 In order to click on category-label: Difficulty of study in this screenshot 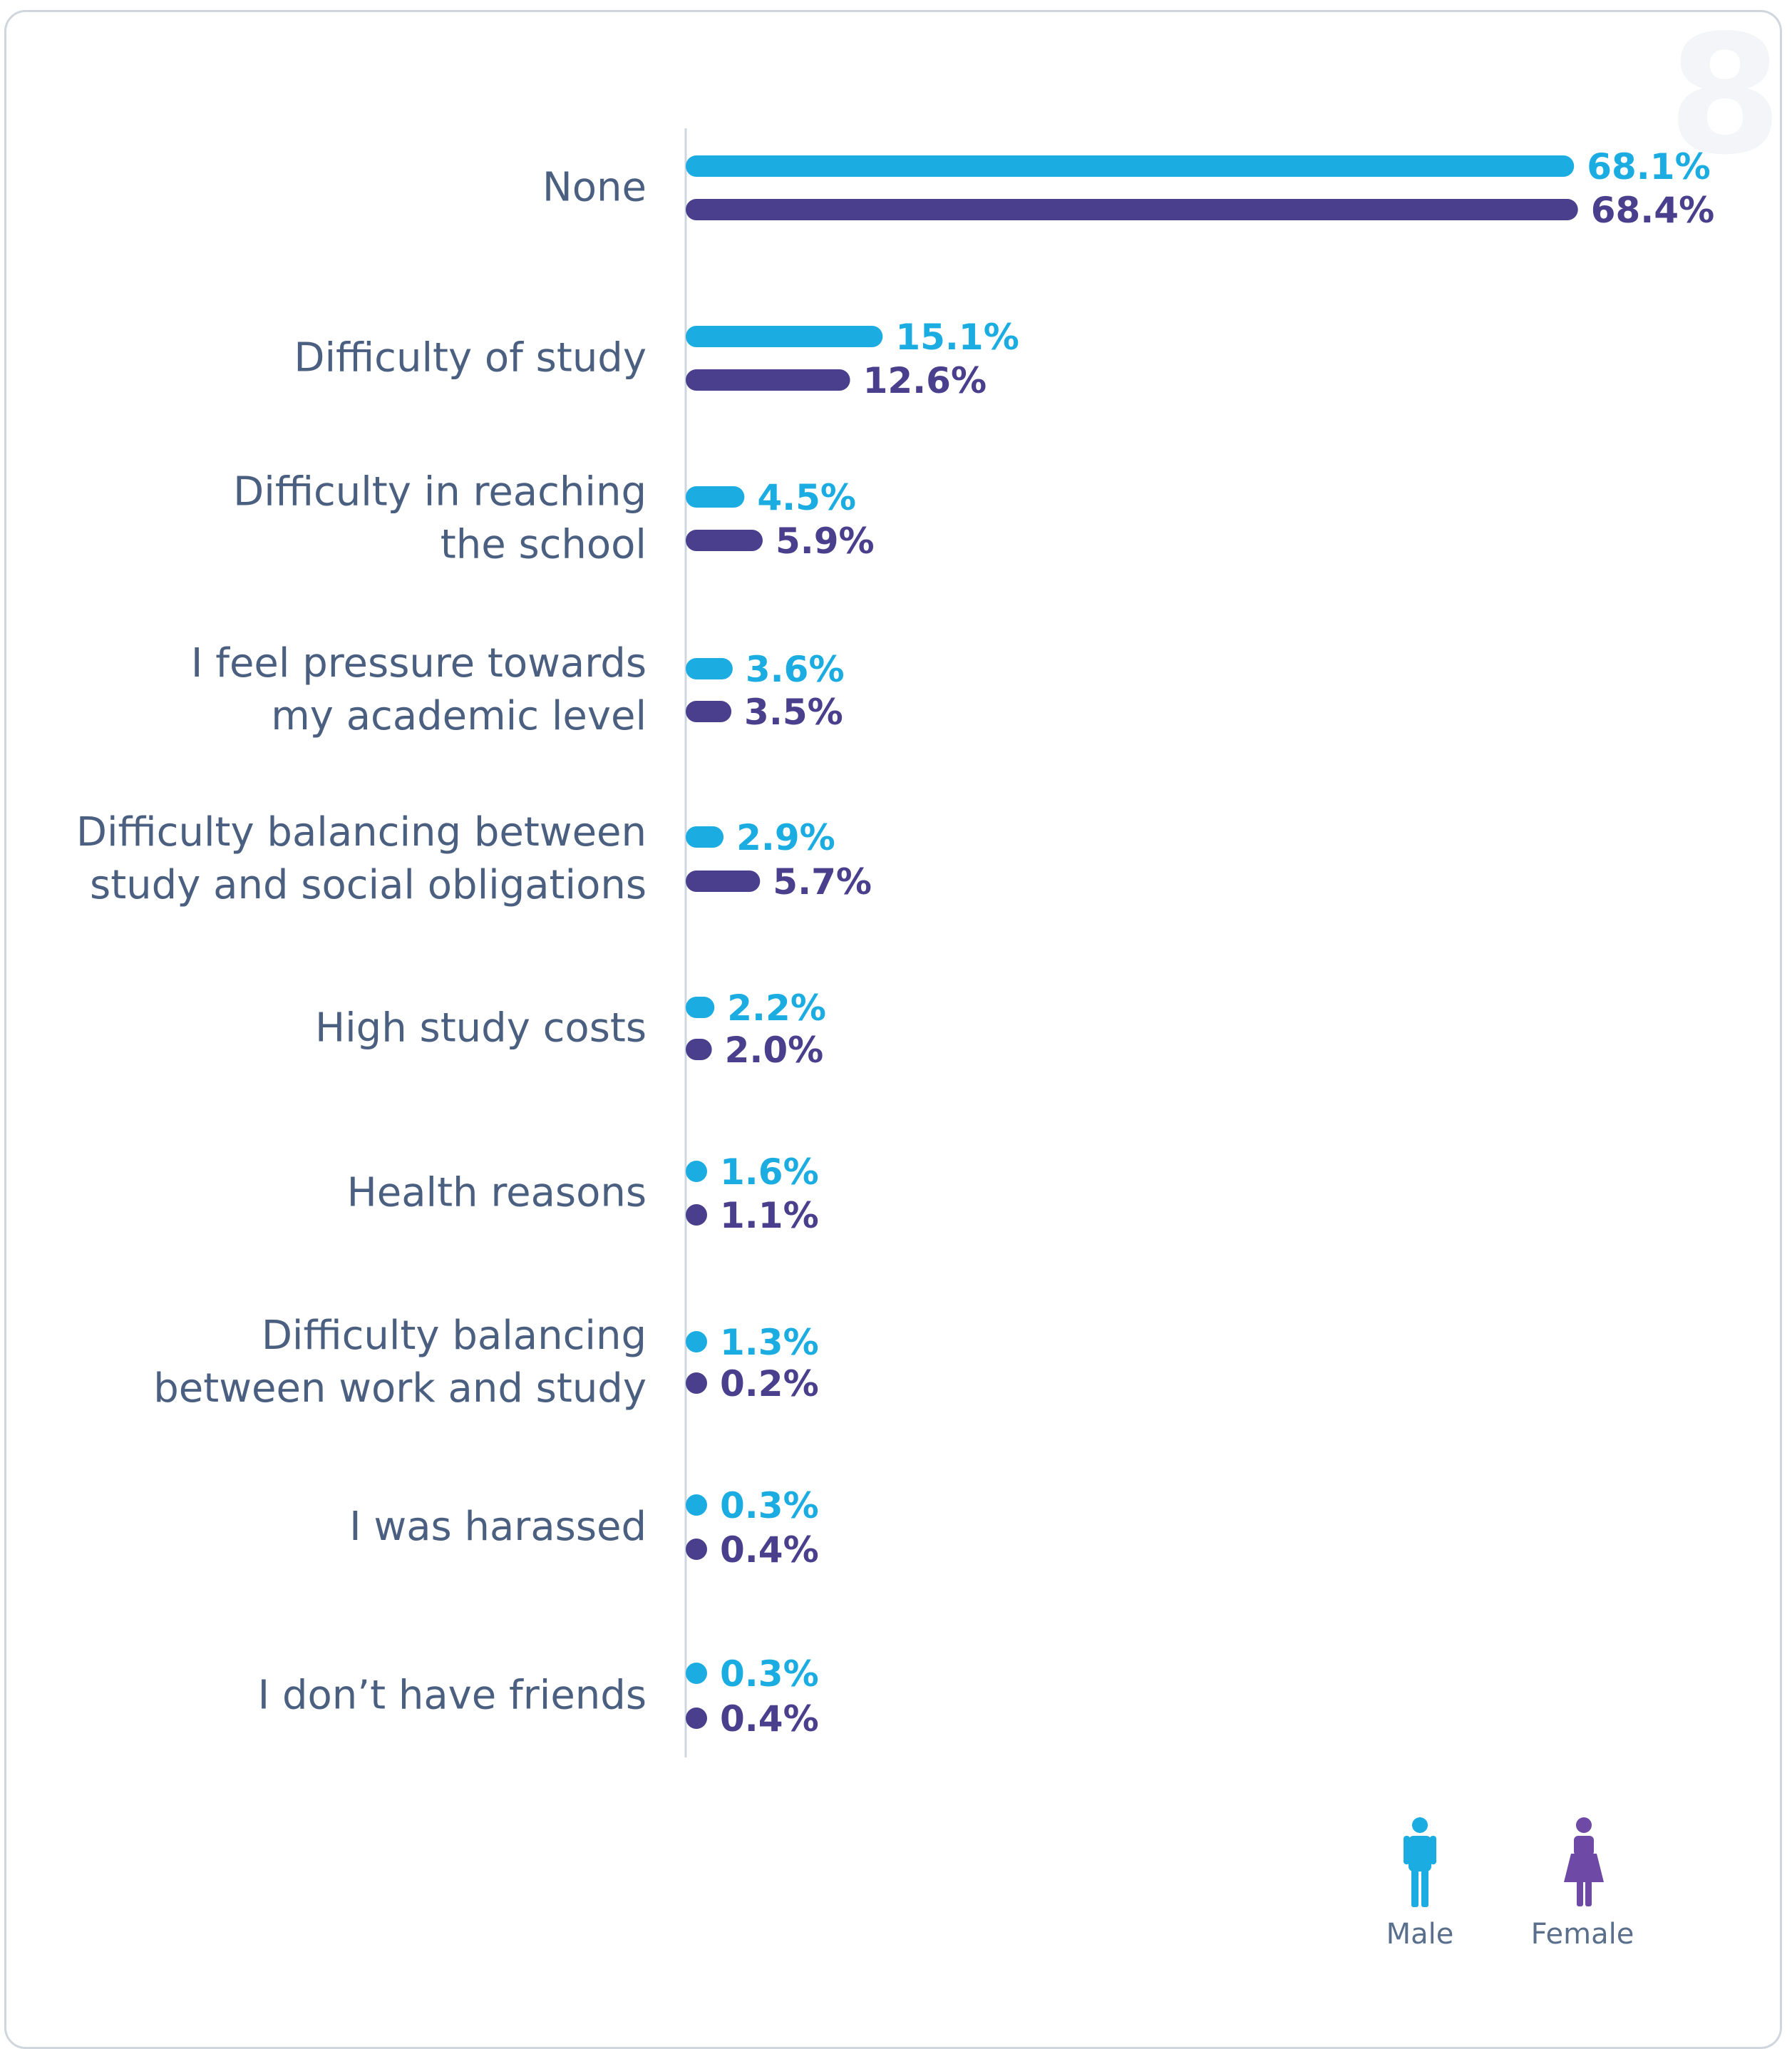, I will do `click(471, 358)`.